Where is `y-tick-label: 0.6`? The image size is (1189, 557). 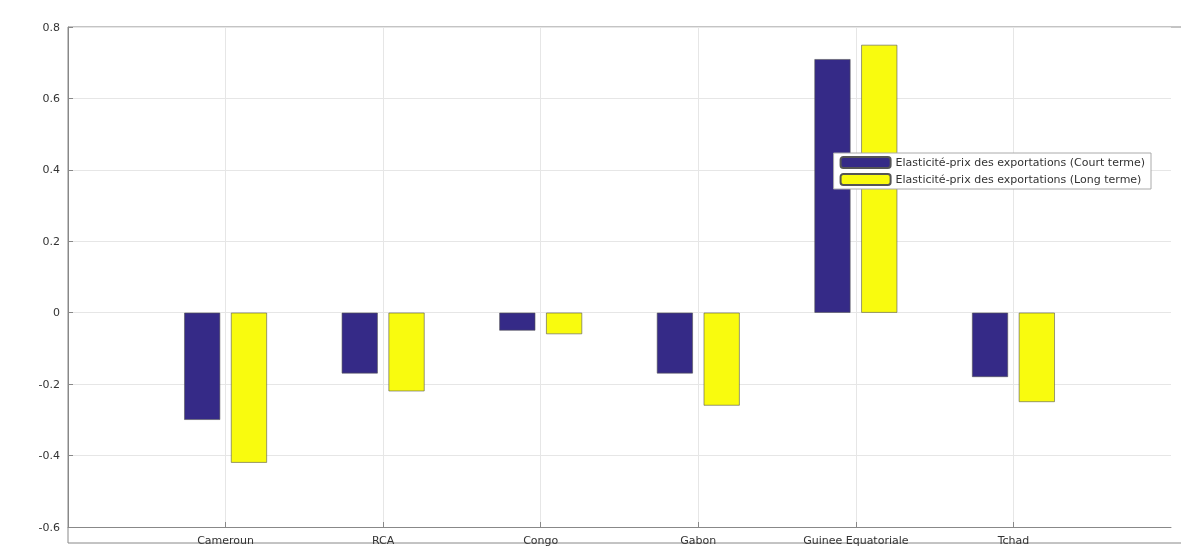 y-tick-label: 0.6 is located at coordinates (51, 98).